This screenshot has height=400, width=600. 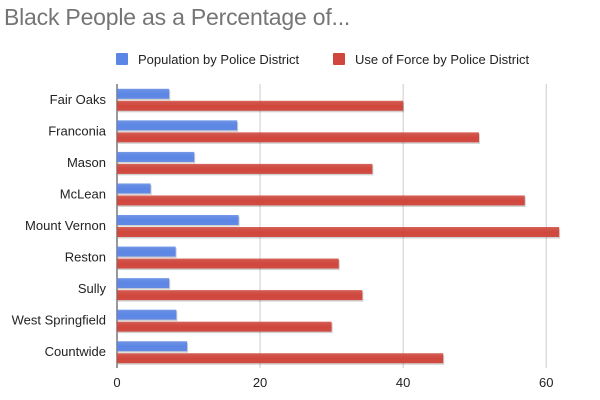 What do you see at coordinates (134, 188) in the screenshot?
I see `bar-mclean-population-by-police-district` at bounding box center [134, 188].